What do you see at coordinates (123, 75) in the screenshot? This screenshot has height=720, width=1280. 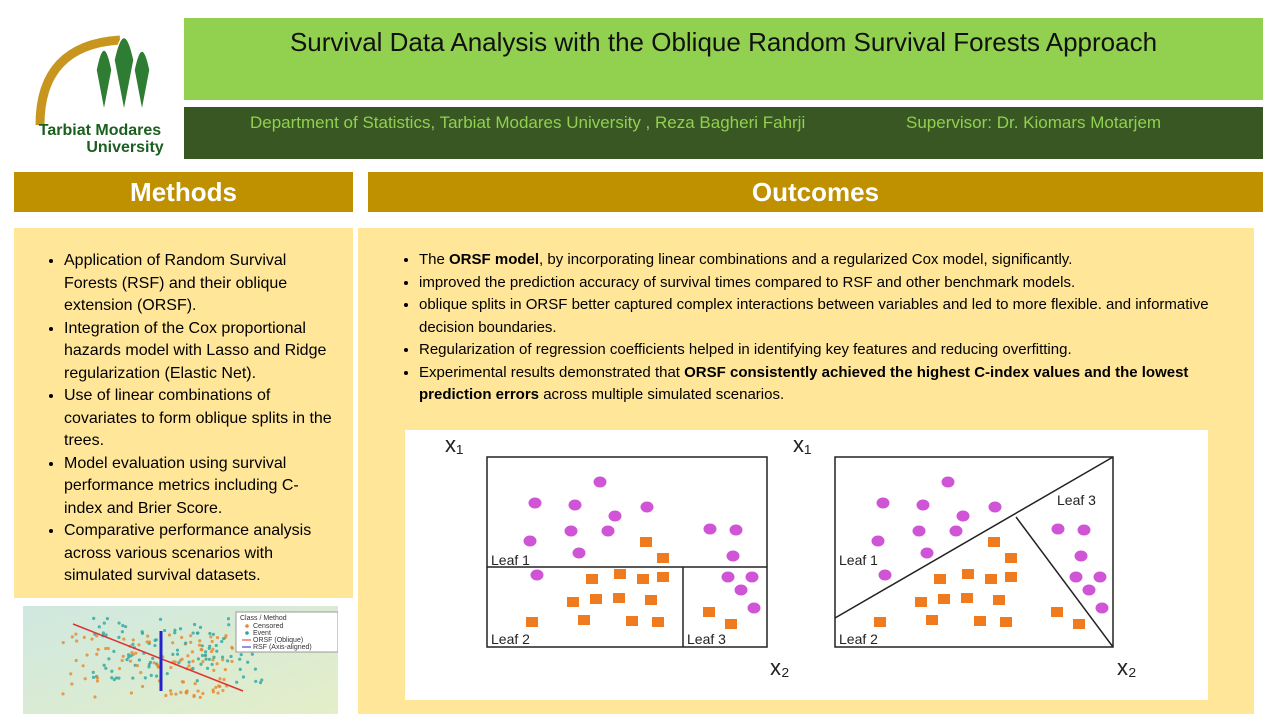 I see `logo-trees` at bounding box center [123, 75].